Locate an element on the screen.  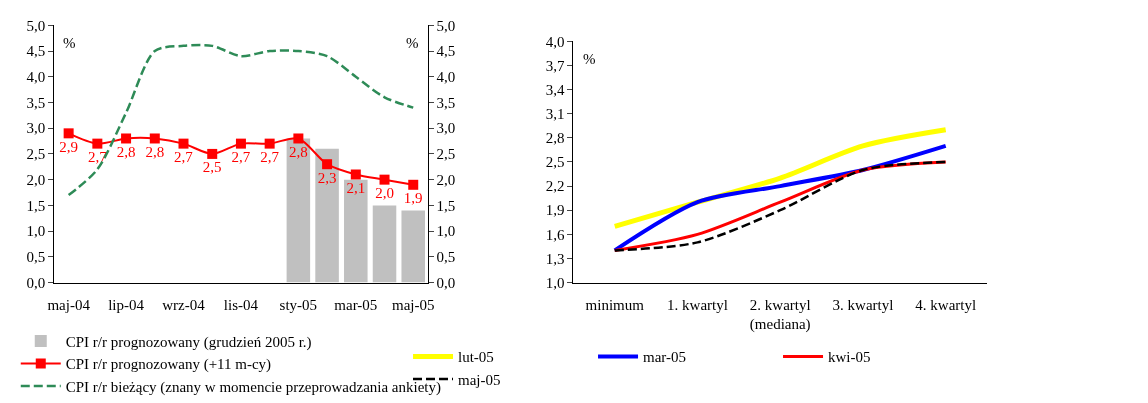
y2-tick-label: 2,5 is located at coordinates (446, 154).